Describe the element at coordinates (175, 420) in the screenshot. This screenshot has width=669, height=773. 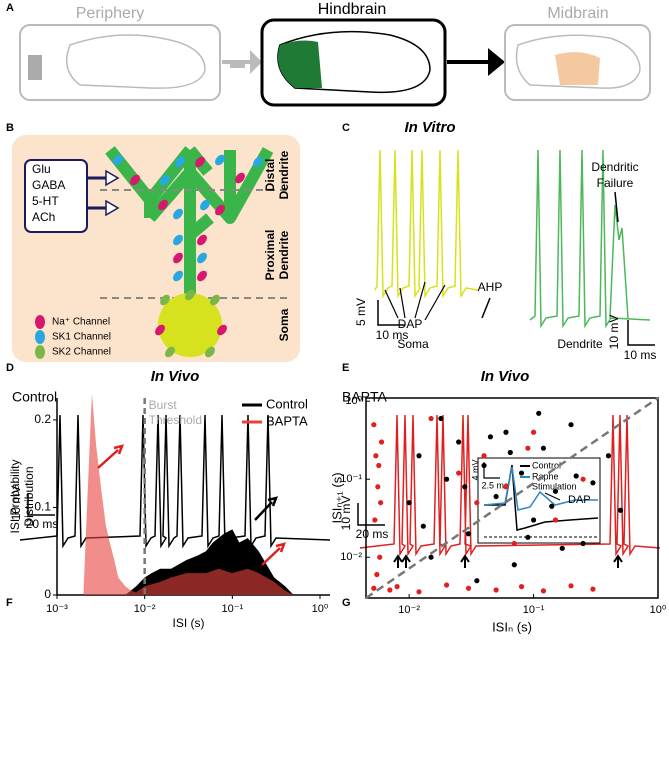
I see `threshold-label: Threshold` at that location.